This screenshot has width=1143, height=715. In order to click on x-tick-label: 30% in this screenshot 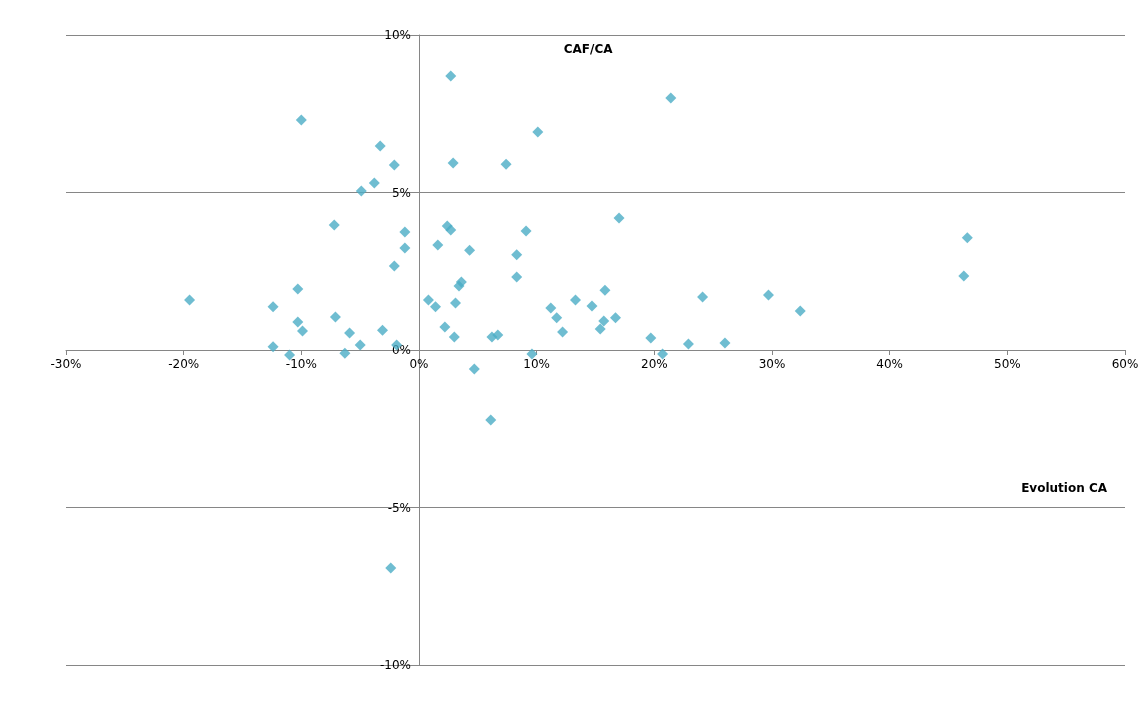, I will do `click(772, 364)`.